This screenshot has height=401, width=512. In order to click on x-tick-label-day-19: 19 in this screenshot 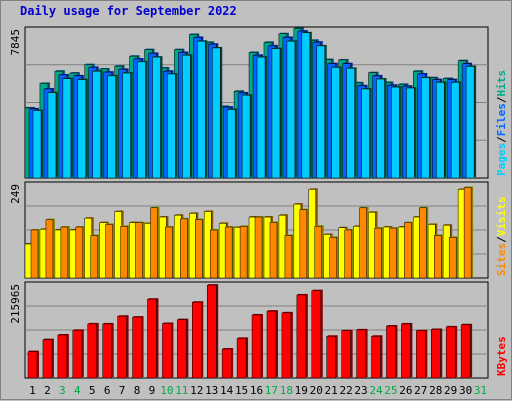, I will do `click(301, 390)`.